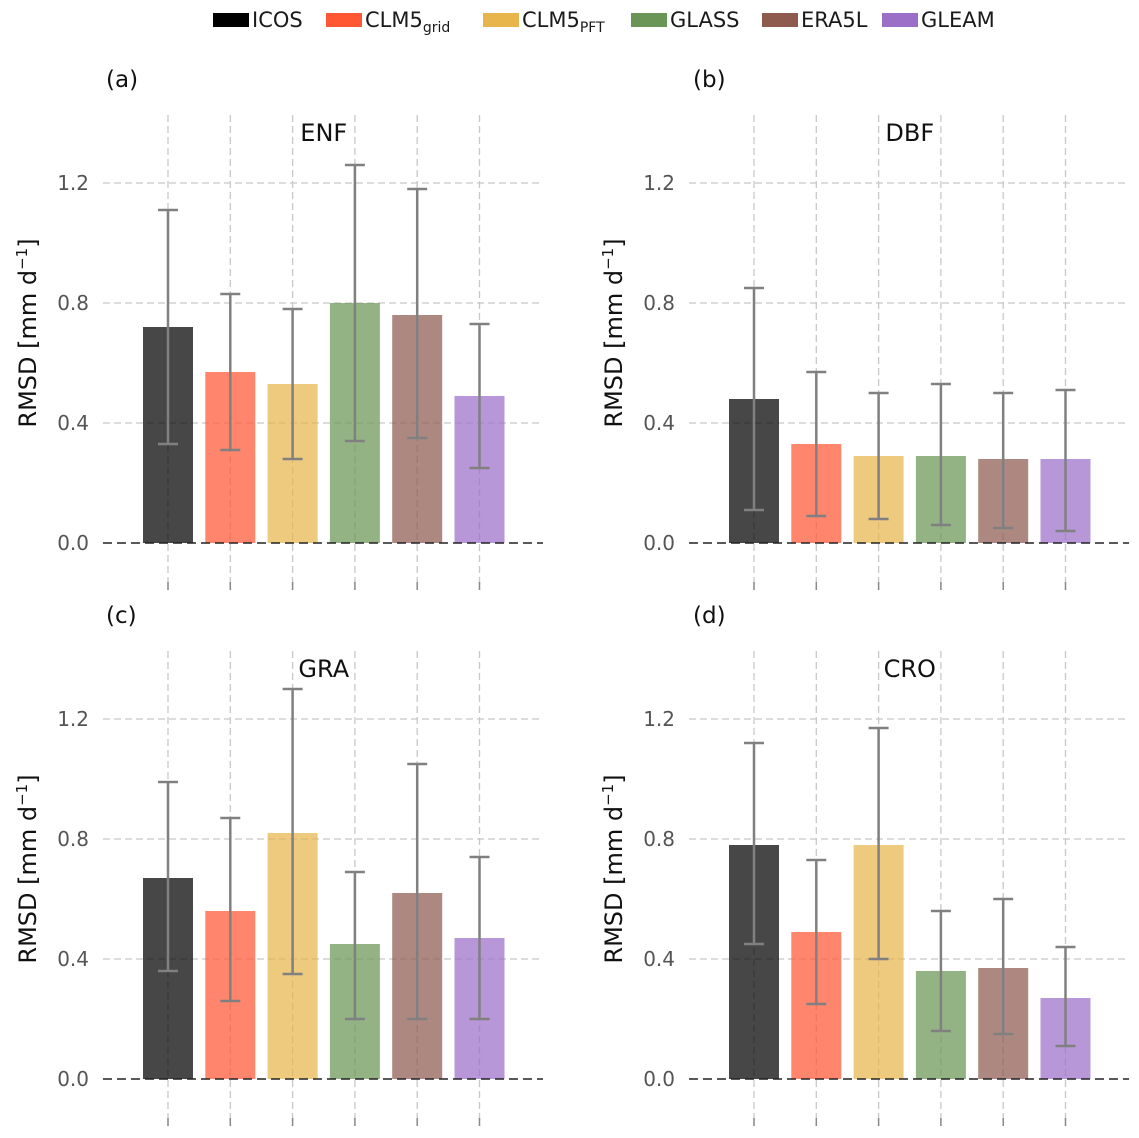  What do you see at coordinates (407, 22) in the screenshot?
I see `legend-label: CLM5grid` at bounding box center [407, 22].